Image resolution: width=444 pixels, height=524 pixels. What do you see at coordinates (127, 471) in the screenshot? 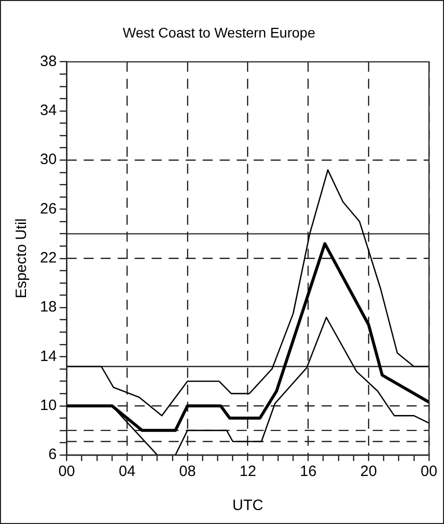
I see `x-tick-label: 04` at bounding box center [127, 471].